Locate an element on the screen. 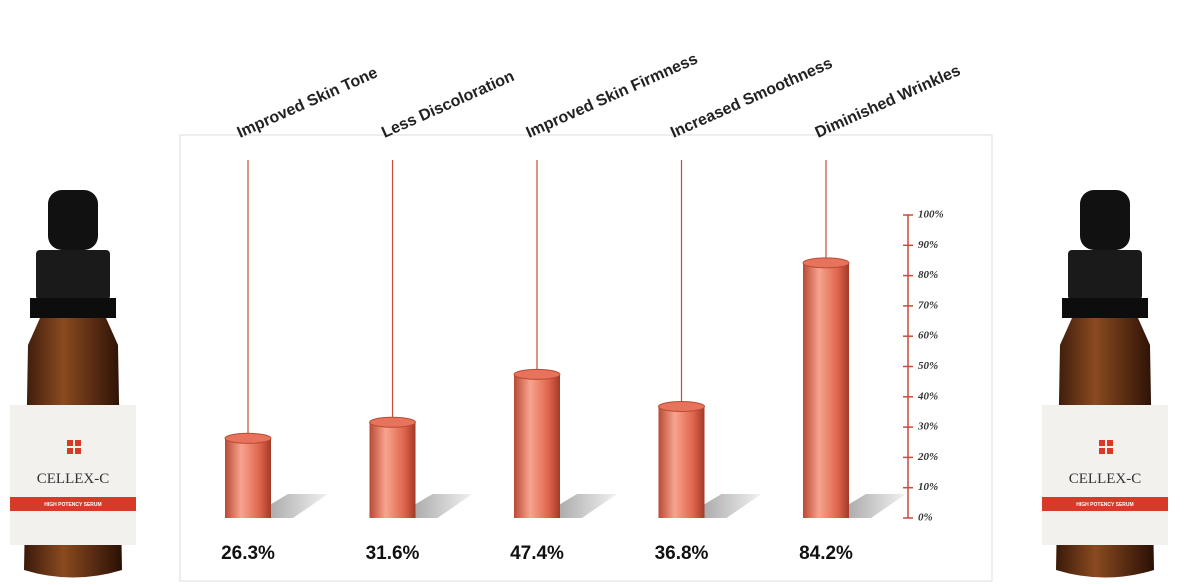  bottle-right: CELLEX-C HIGH POTENCY SERUM is located at coordinates (1105, 384).